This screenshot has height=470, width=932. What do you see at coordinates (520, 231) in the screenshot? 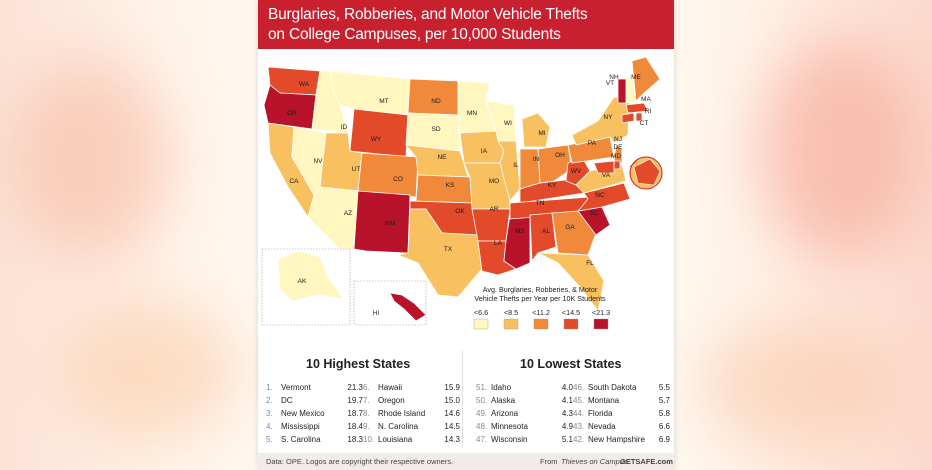
I see `state-label-ms: MS` at bounding box center [520, 231].